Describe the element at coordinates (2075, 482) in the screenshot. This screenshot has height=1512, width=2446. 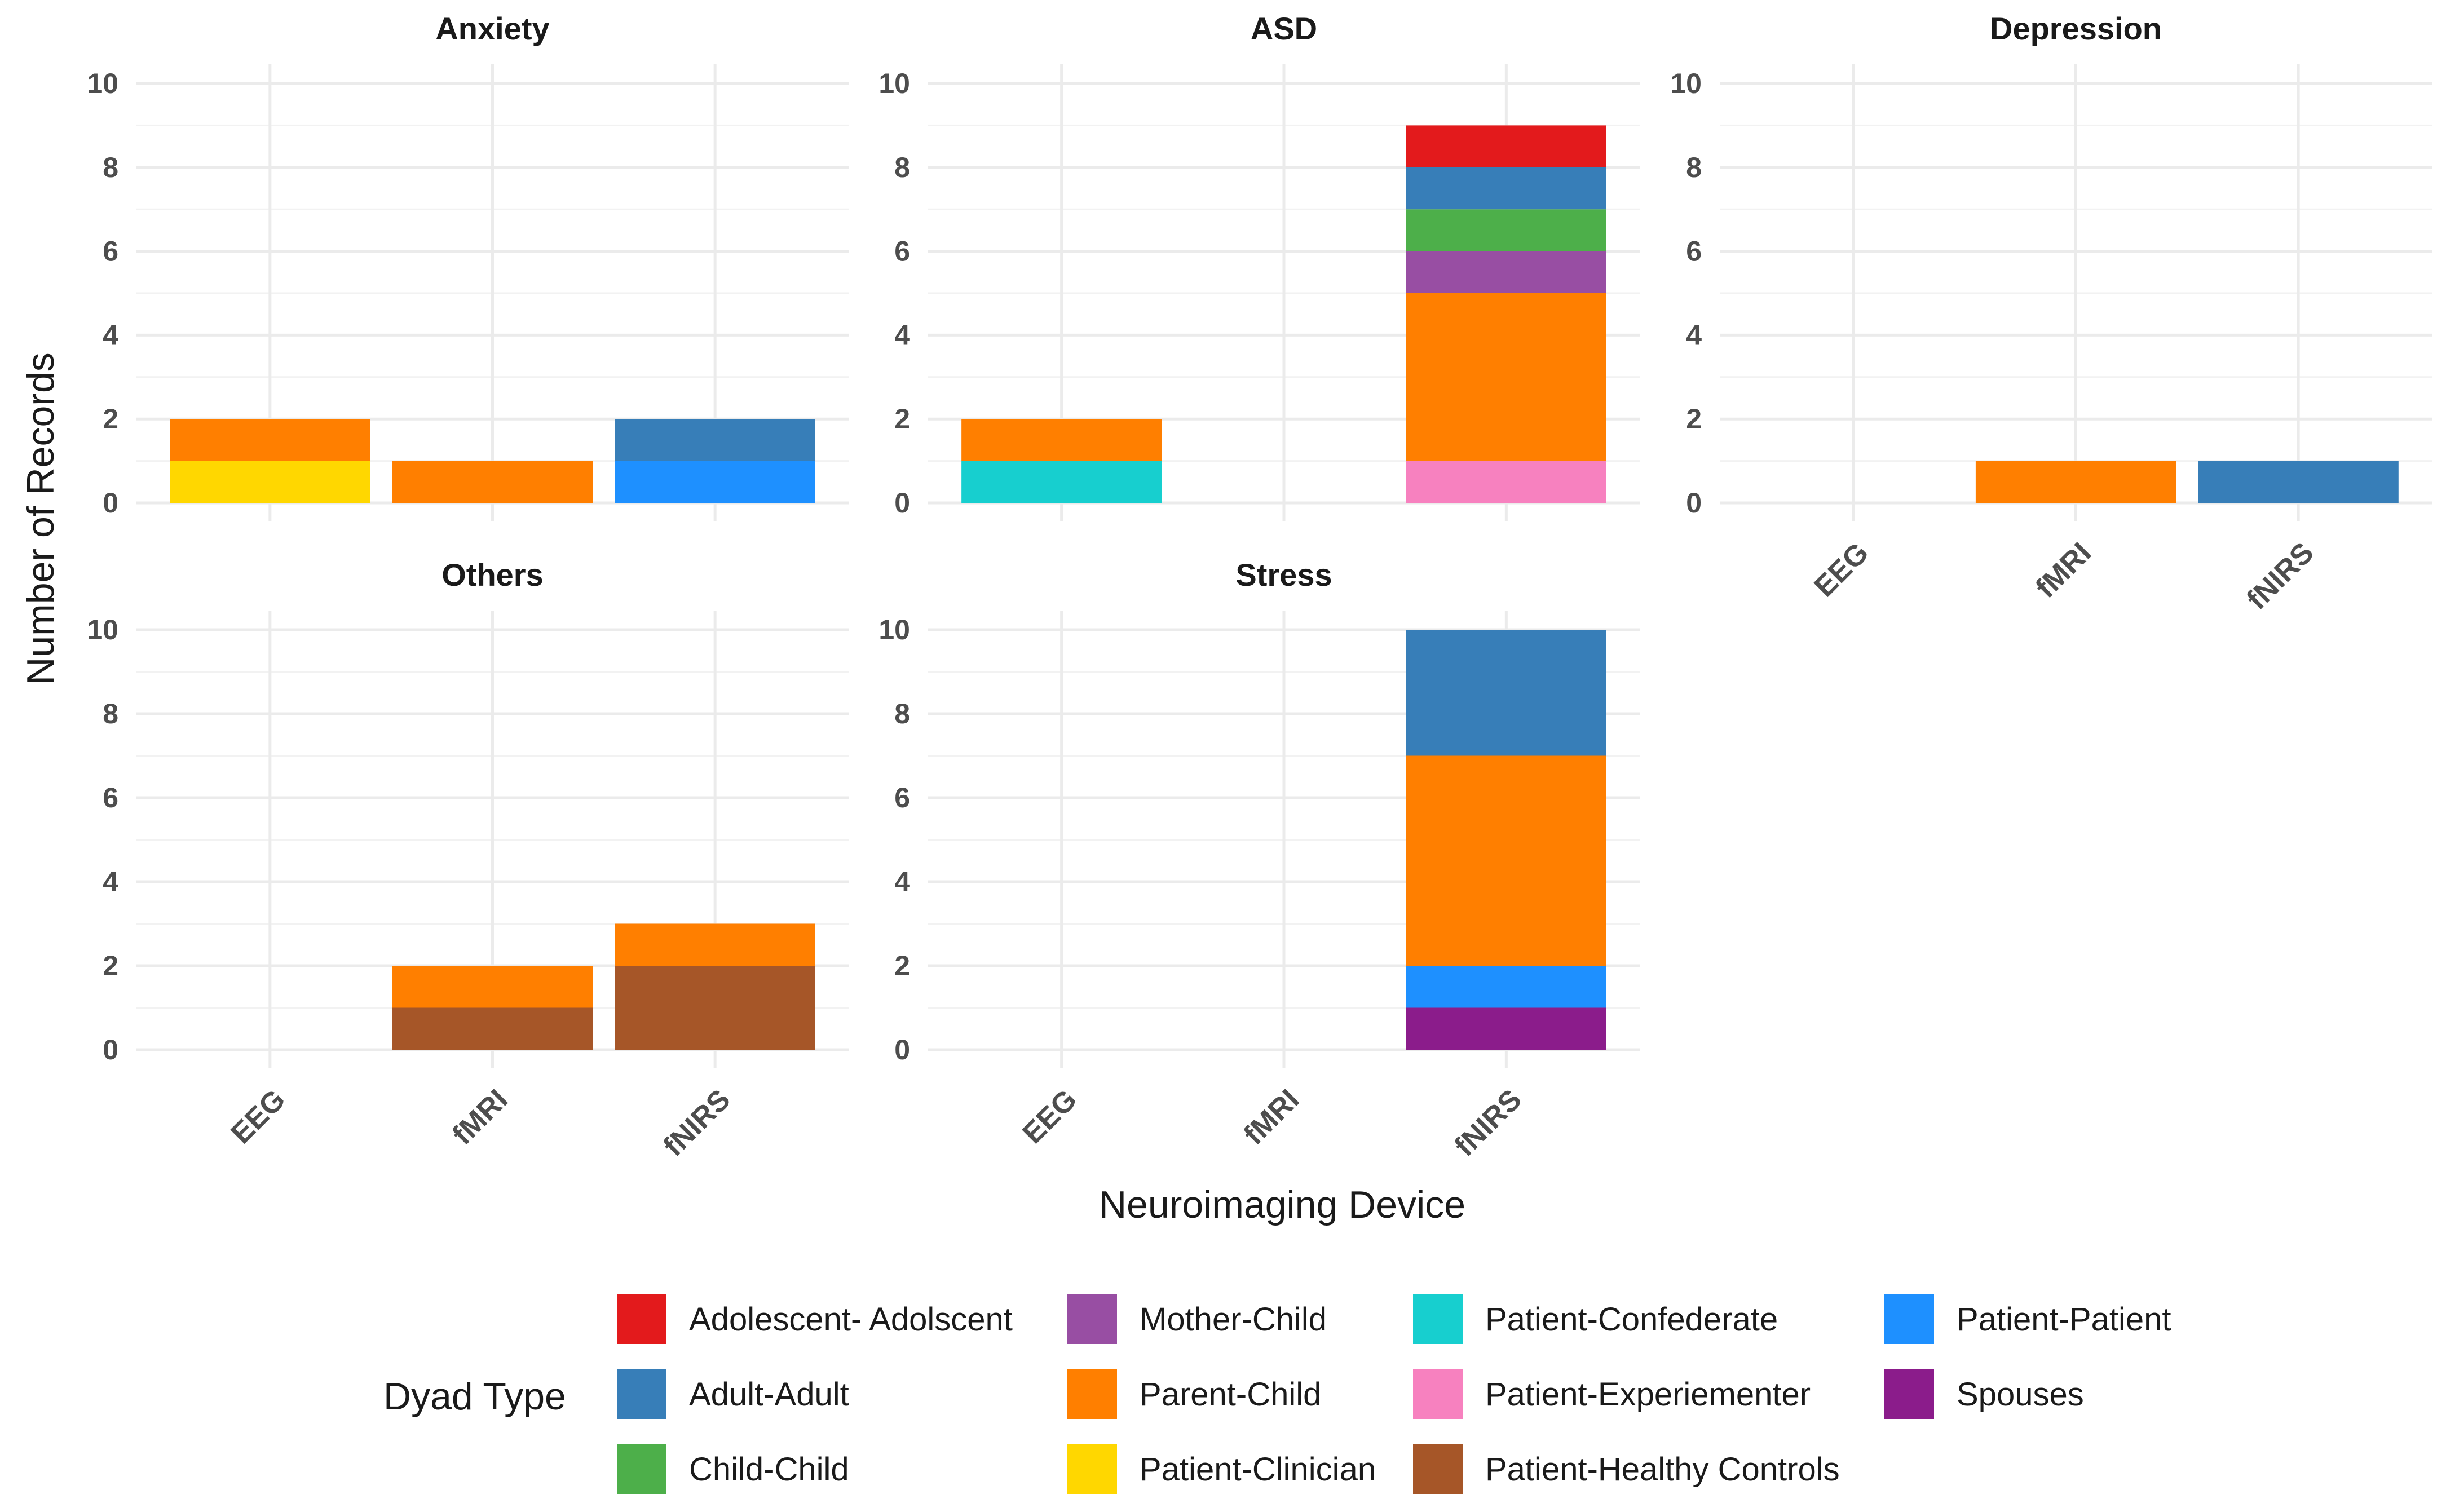
I see `bar-segment-depression-fmri-parent-child` at that location.